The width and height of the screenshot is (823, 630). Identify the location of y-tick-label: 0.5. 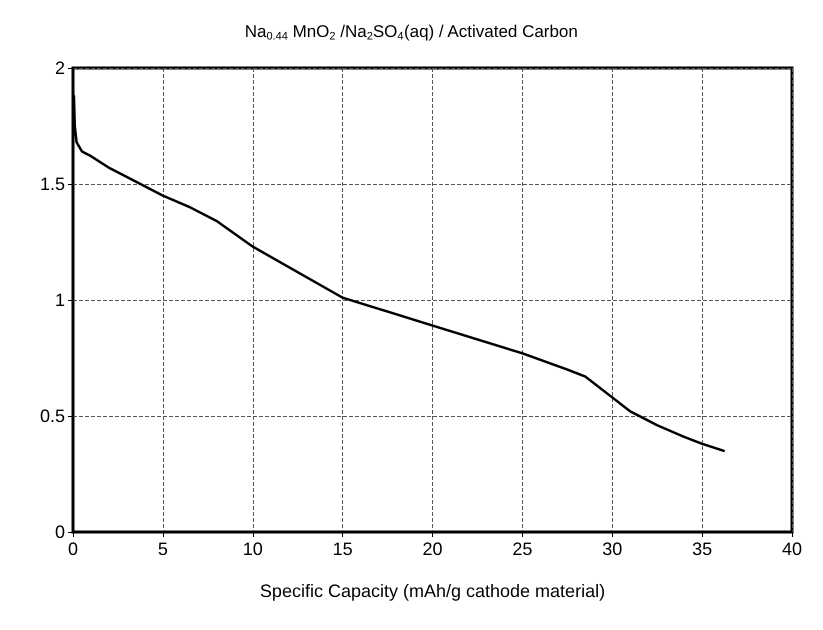
(52, 416).